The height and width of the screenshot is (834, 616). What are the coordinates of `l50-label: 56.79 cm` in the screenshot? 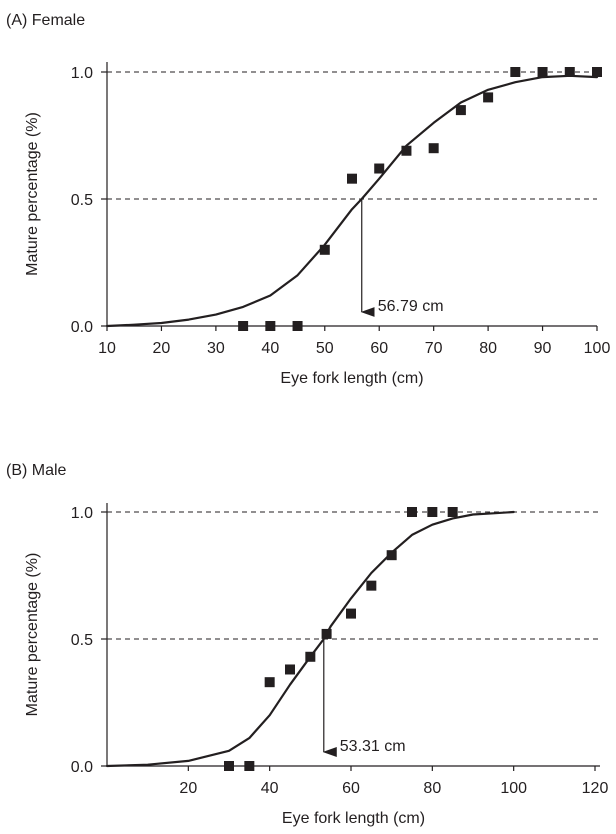 It's located at (411, 306).